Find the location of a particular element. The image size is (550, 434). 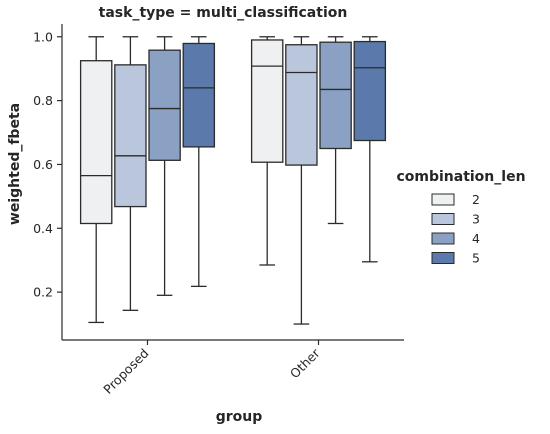

chart-title: task_type = multi_classification is located at coordinates (223, 13).